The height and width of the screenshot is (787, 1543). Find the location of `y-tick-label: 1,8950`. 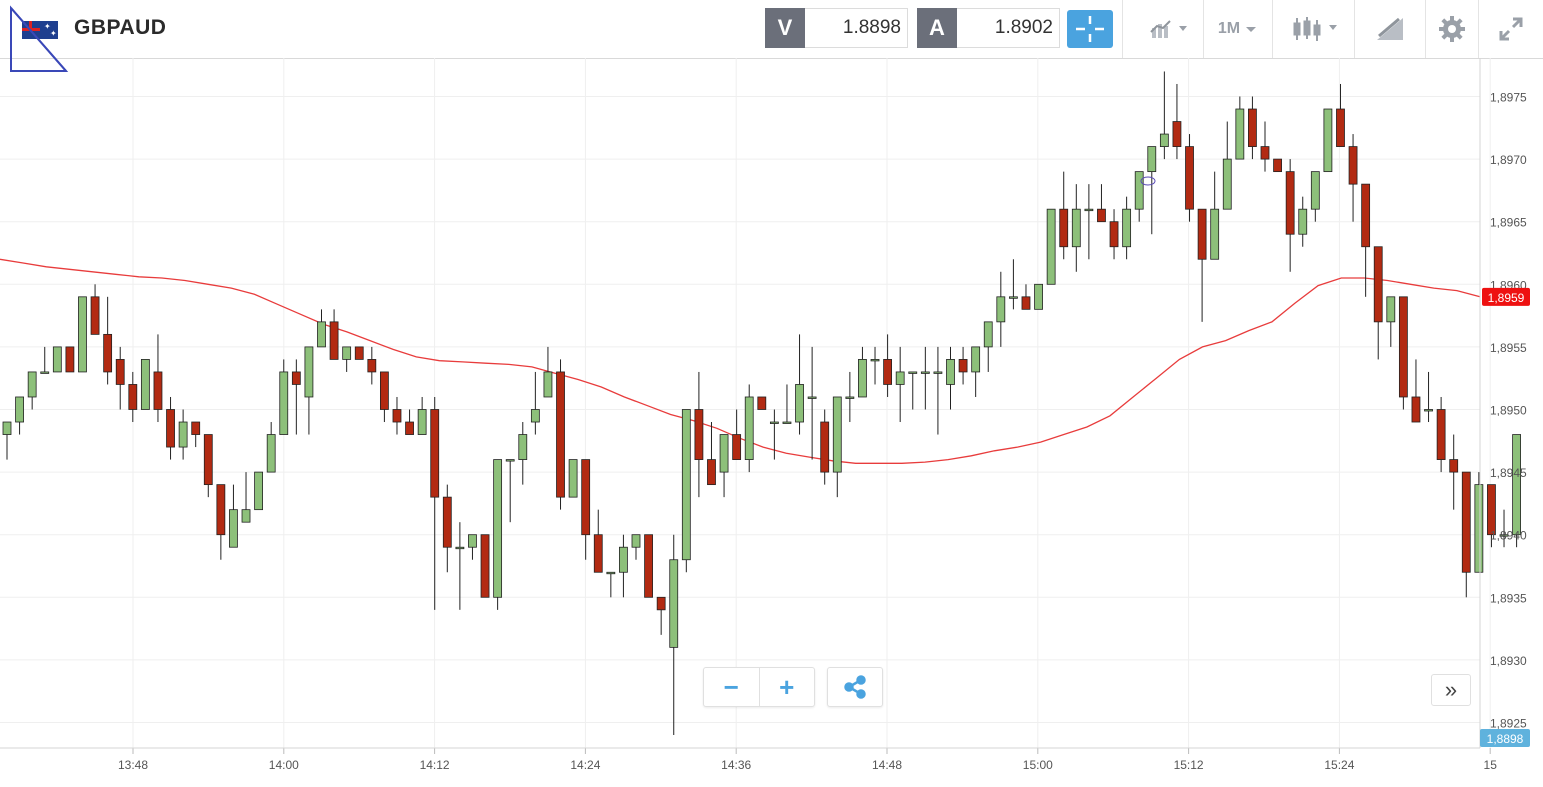

y-tick-label: 1,8950 is located at coordinates (1508, 411).